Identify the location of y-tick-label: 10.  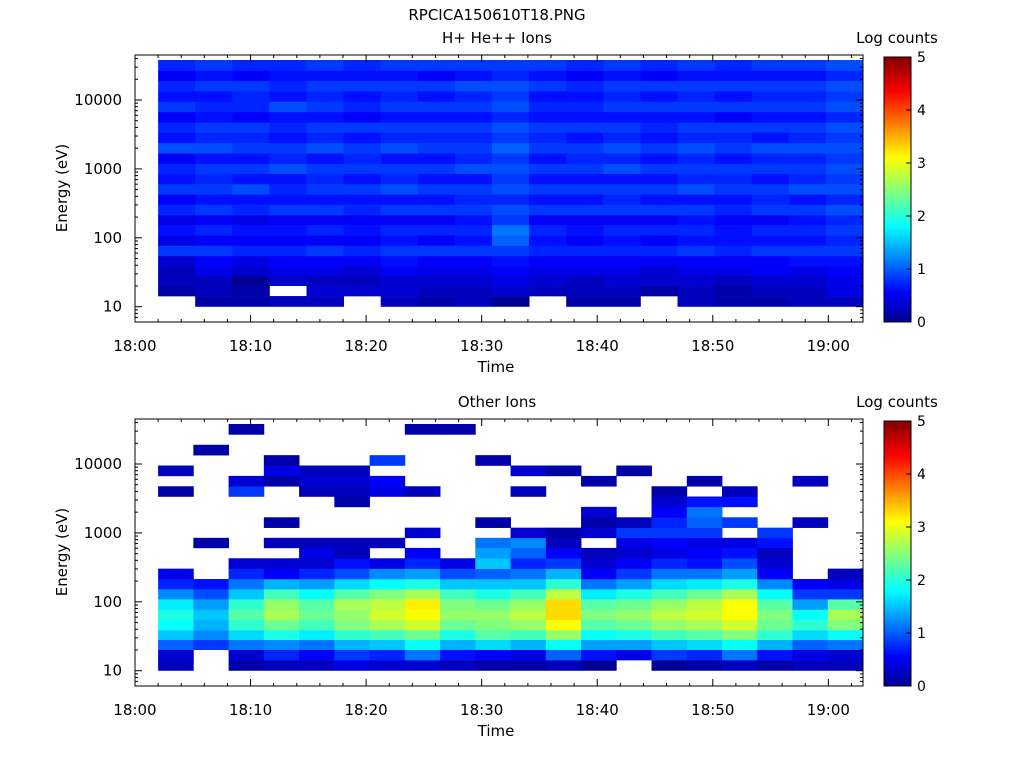
(112, 307).